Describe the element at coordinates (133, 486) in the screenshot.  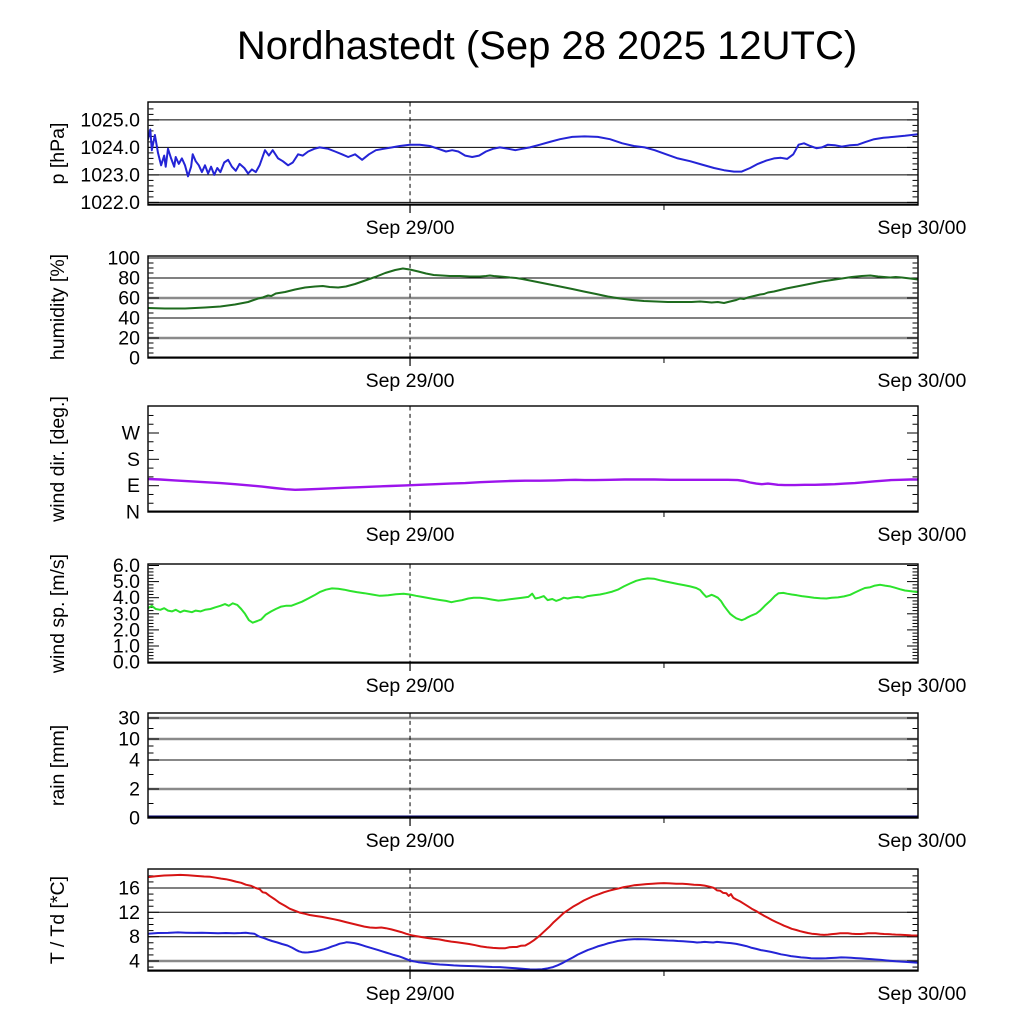
I see `ytick-label: E` at that location.